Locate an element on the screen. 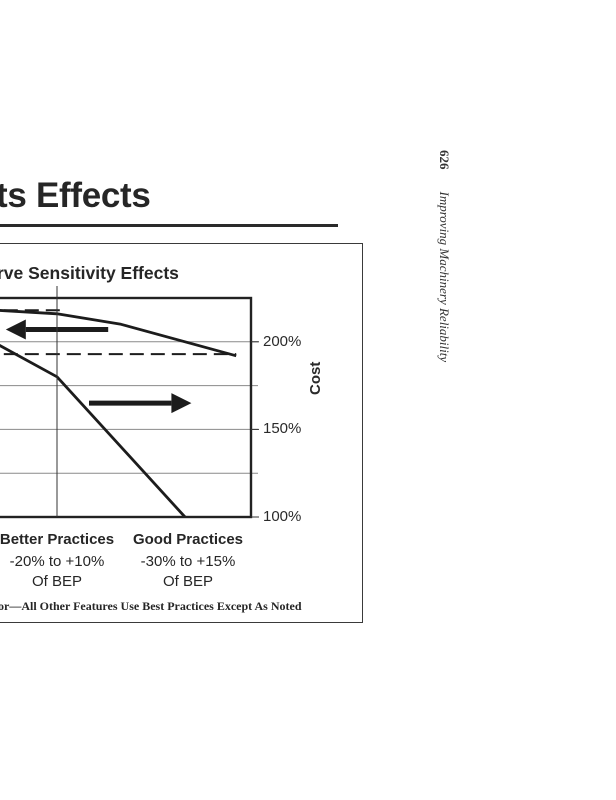  gridlines is located at coordinates (129, 407).